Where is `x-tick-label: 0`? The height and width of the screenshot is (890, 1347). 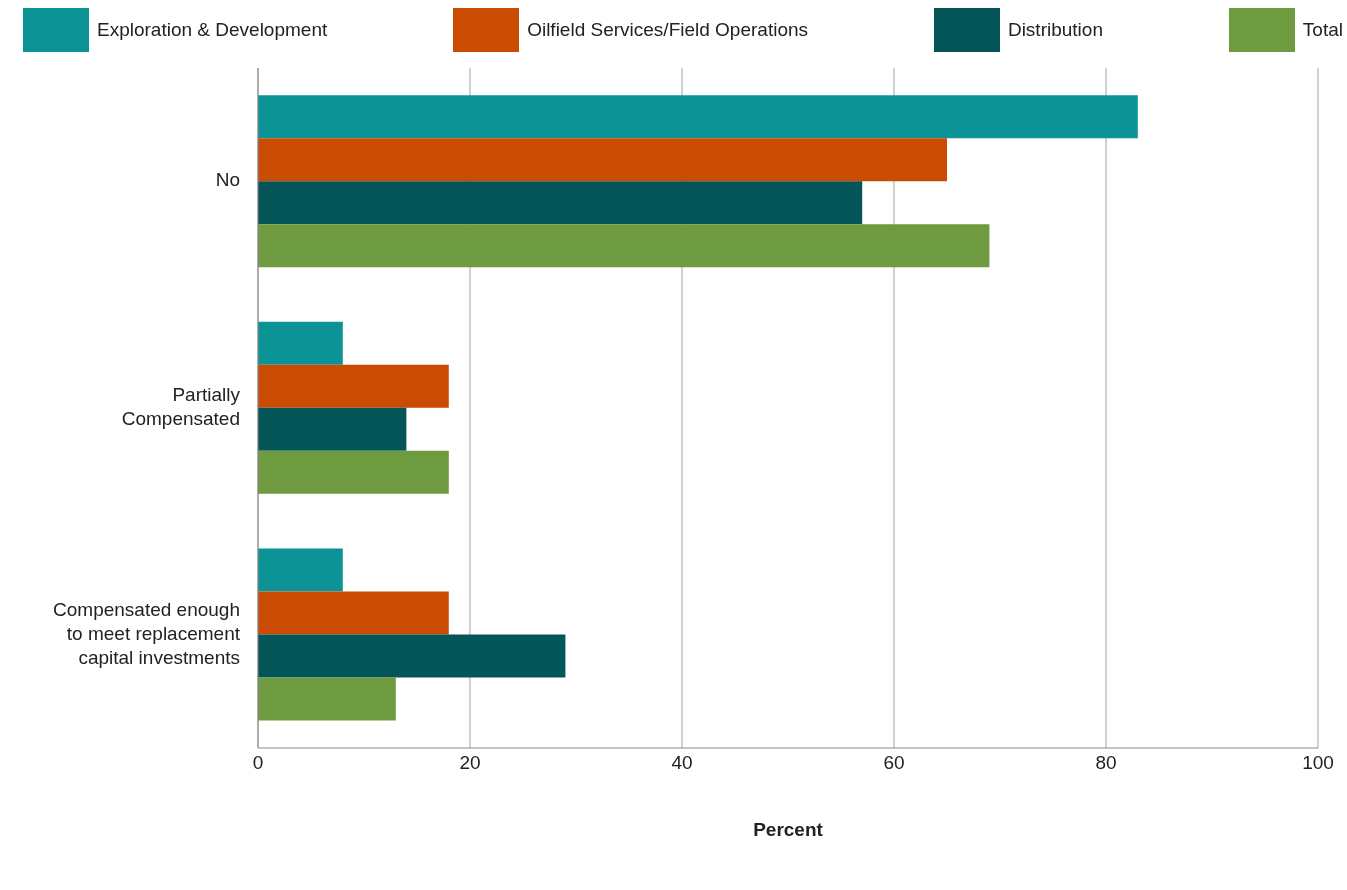 x-tick-label: 0 is located at coordinates (258, 763).